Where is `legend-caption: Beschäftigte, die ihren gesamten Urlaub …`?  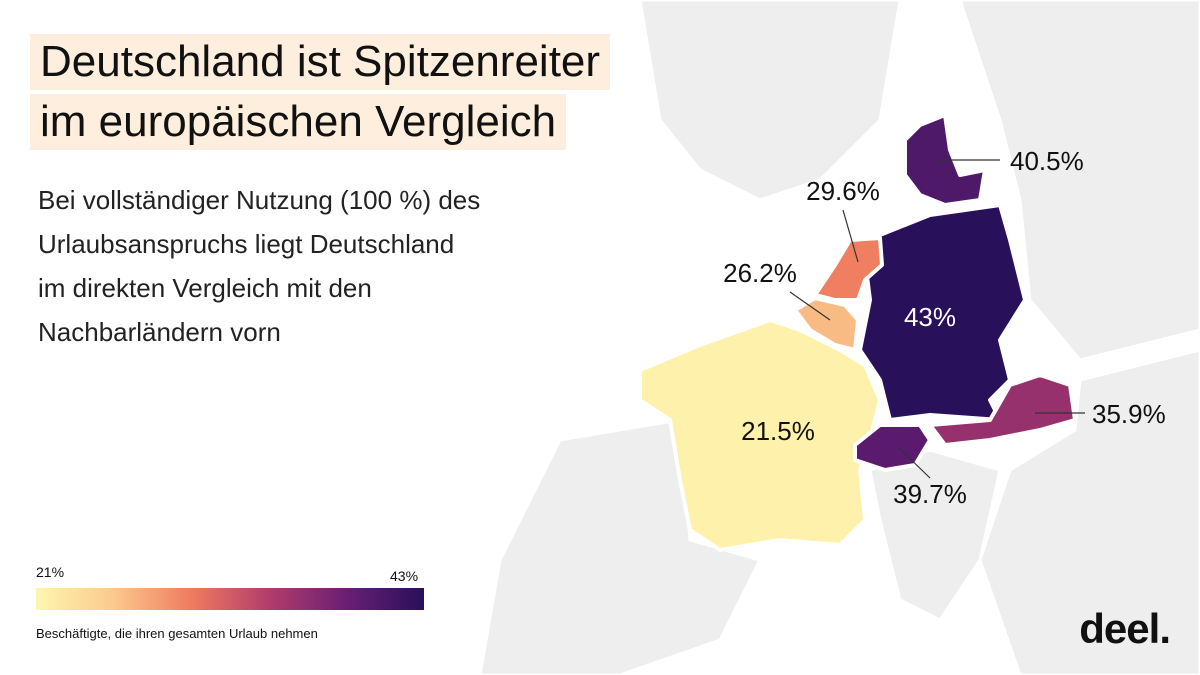
legend-caption: Beschäftigte, die ihren gesamten Urlaub … is located at coordinates (177, 633).